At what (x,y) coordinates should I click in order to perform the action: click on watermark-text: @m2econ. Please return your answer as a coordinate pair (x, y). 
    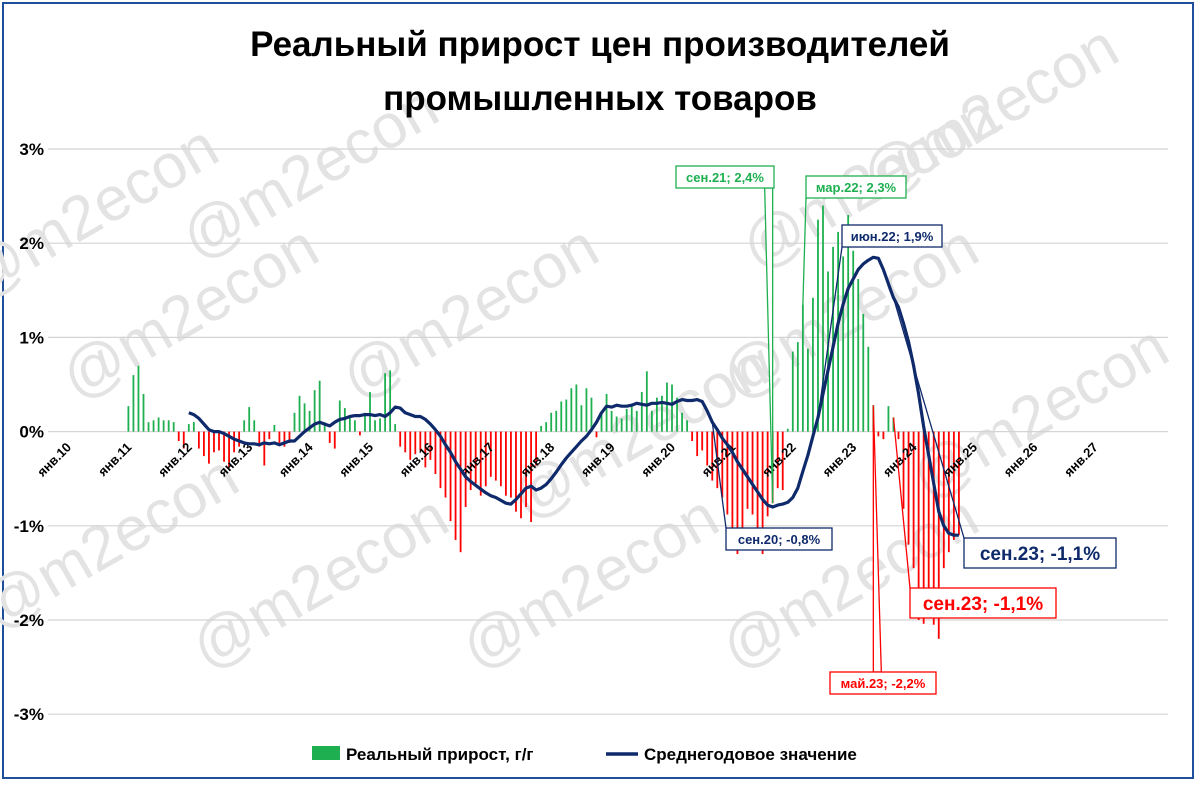
    Looking at the image, I should click on (470, 312).